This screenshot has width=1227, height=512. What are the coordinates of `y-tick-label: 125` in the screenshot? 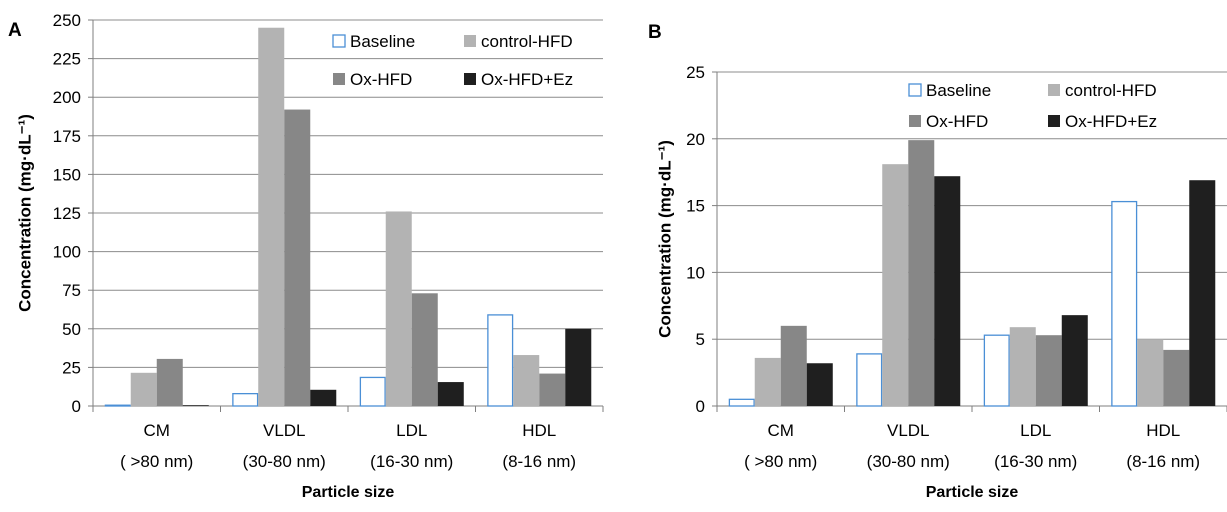 It's located at (67, 213).